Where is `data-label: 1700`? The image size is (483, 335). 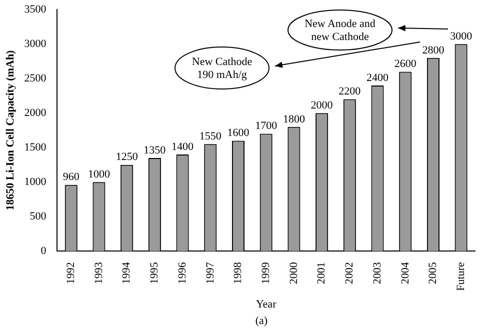
data-label: 1700 is located at coordinates (266, 126).